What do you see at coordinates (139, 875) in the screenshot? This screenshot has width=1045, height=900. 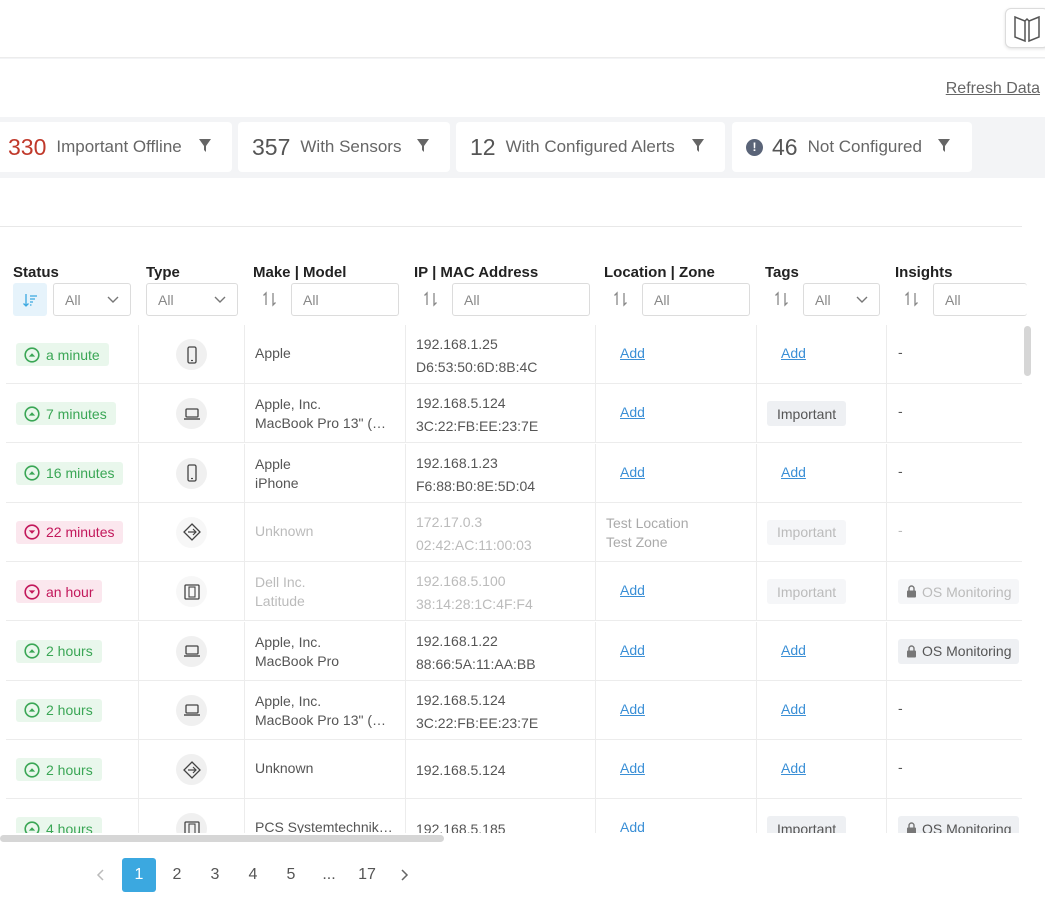 I see `page-button: 1` at bounding box center [139, 875].